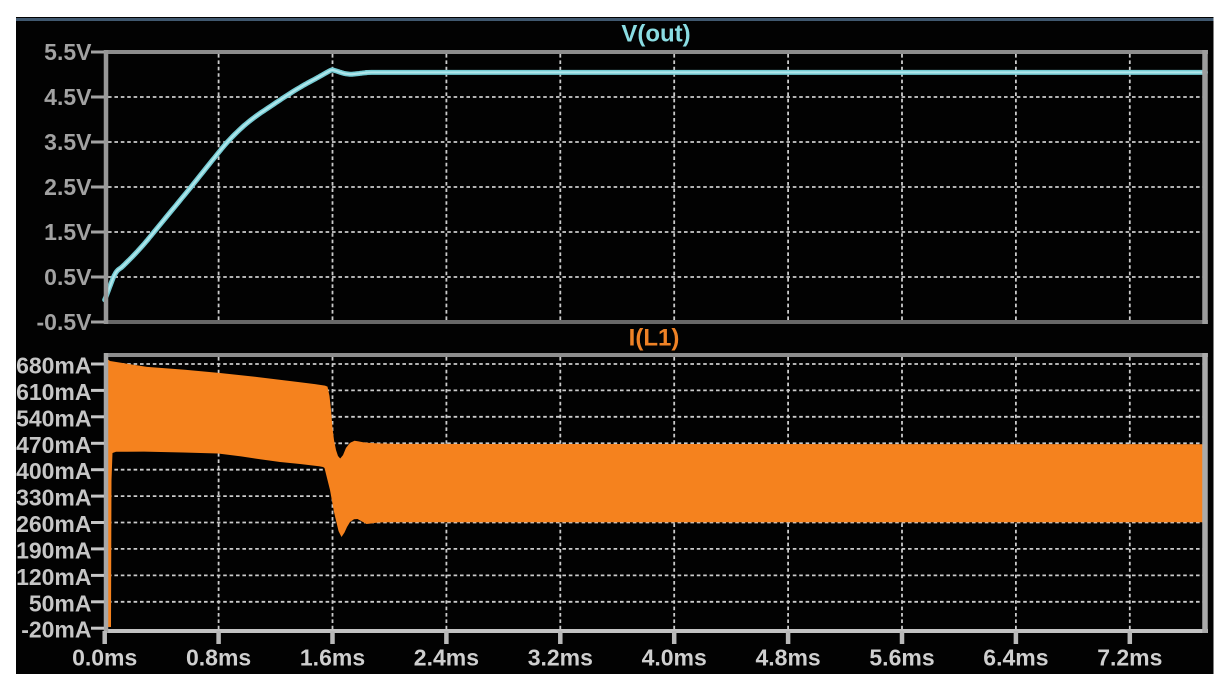  I want to click on svg-text: I(L1), so click(654, 338).